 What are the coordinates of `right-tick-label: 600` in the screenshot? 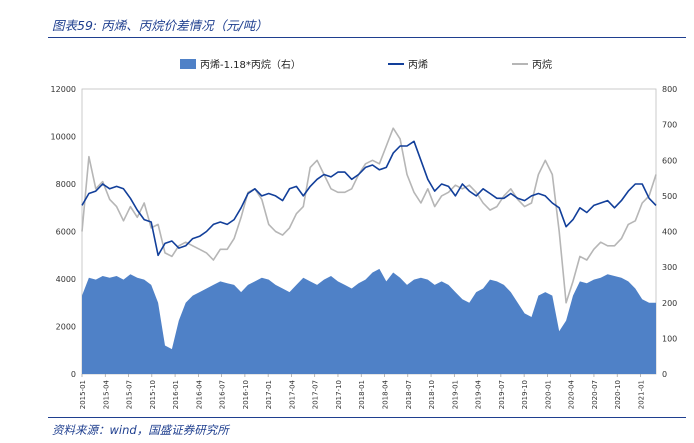 It's located at (669, 160).